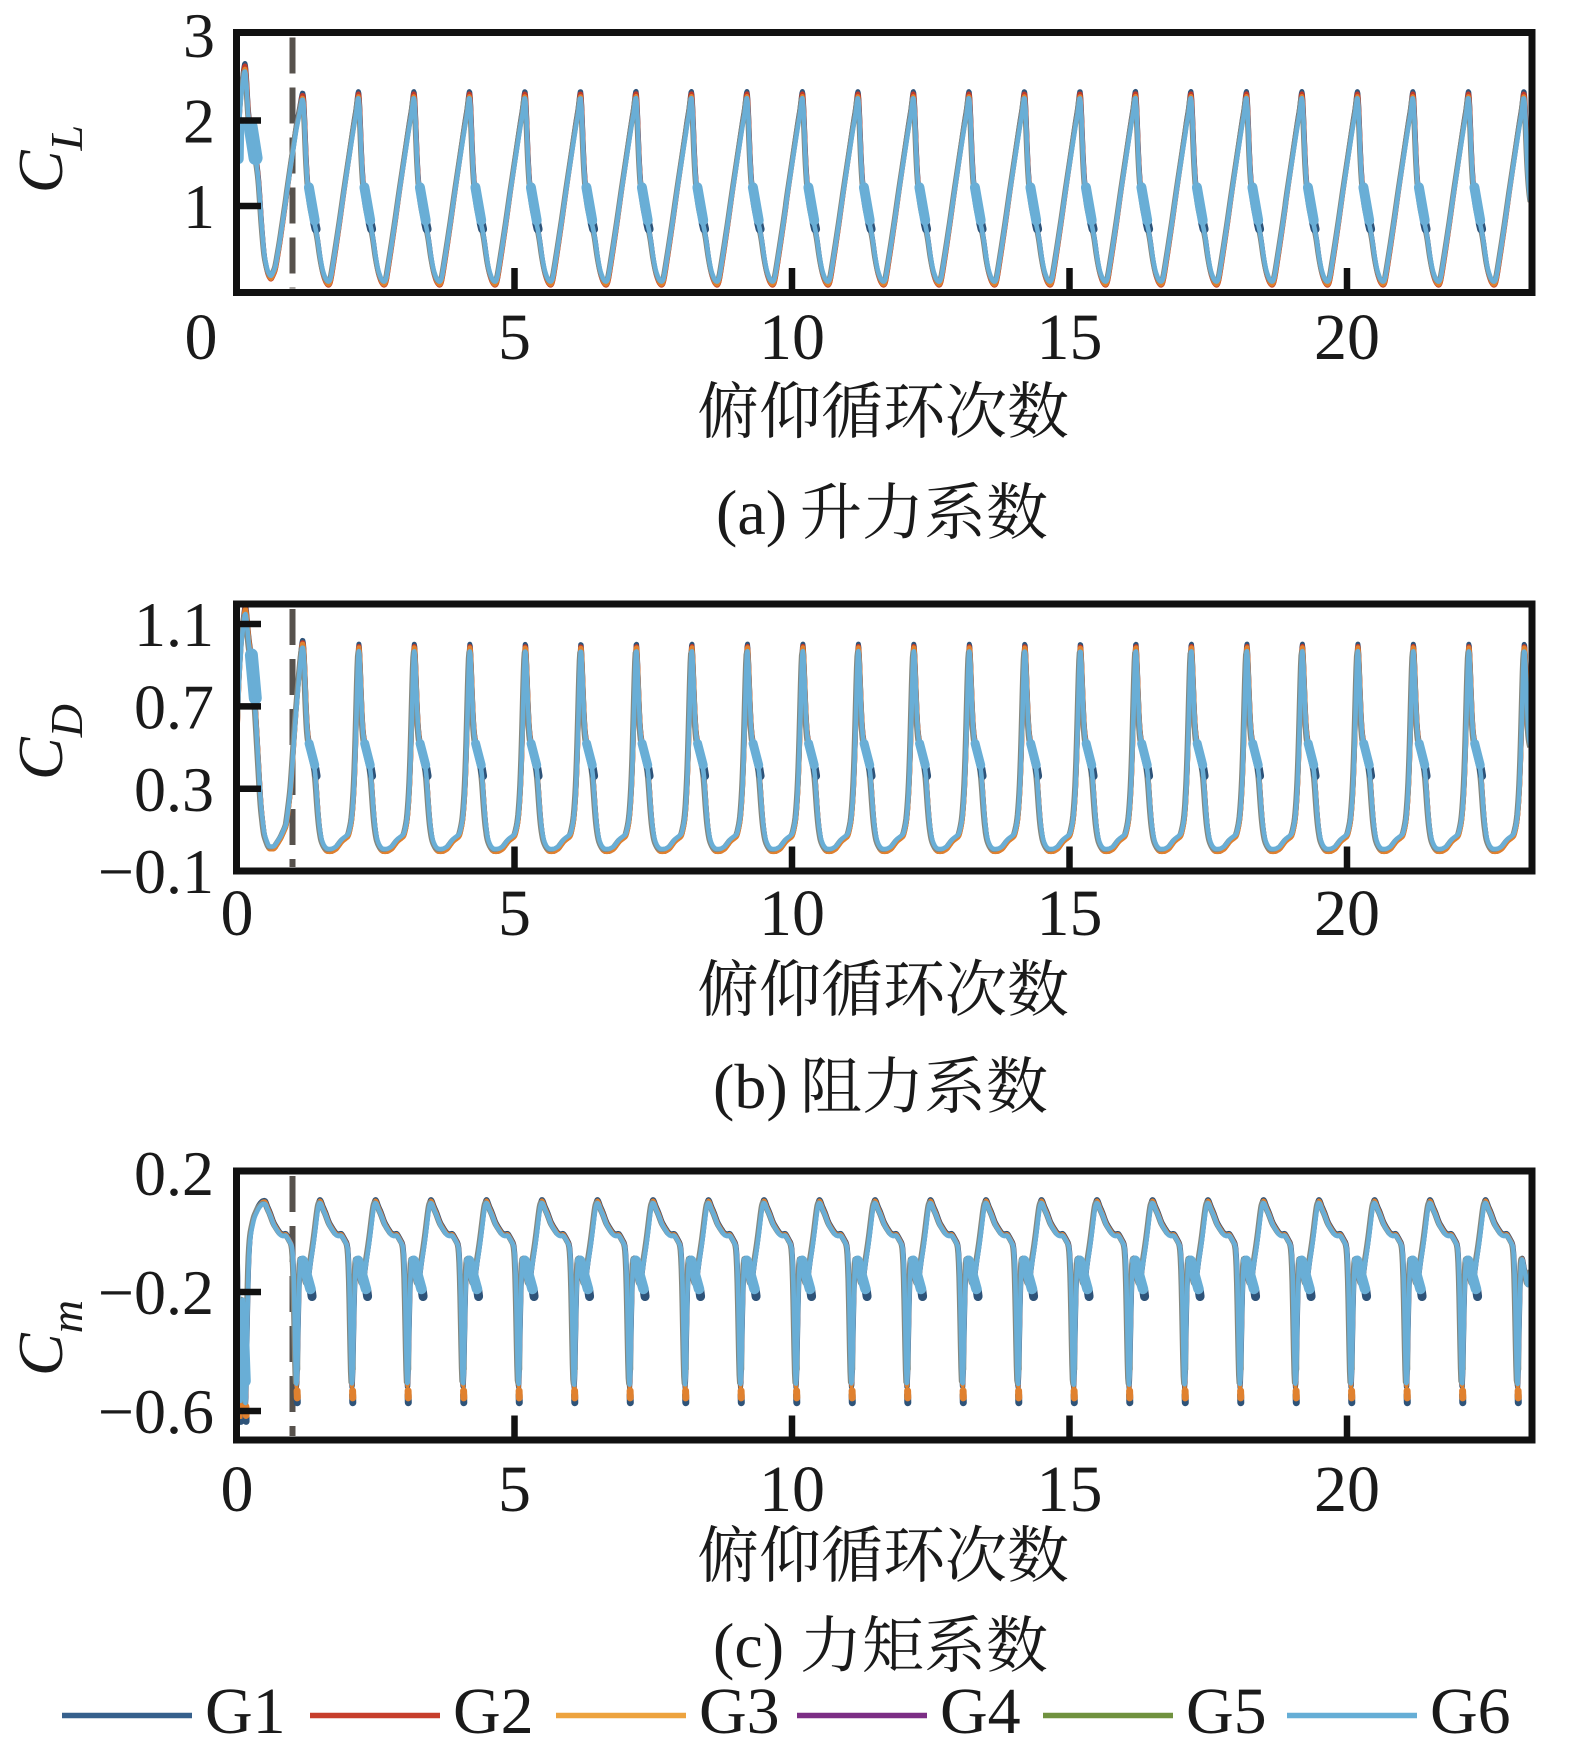 This screenshot has height=1748, width=1571. I want to click on svg-text: (c), so click(748, 1645).